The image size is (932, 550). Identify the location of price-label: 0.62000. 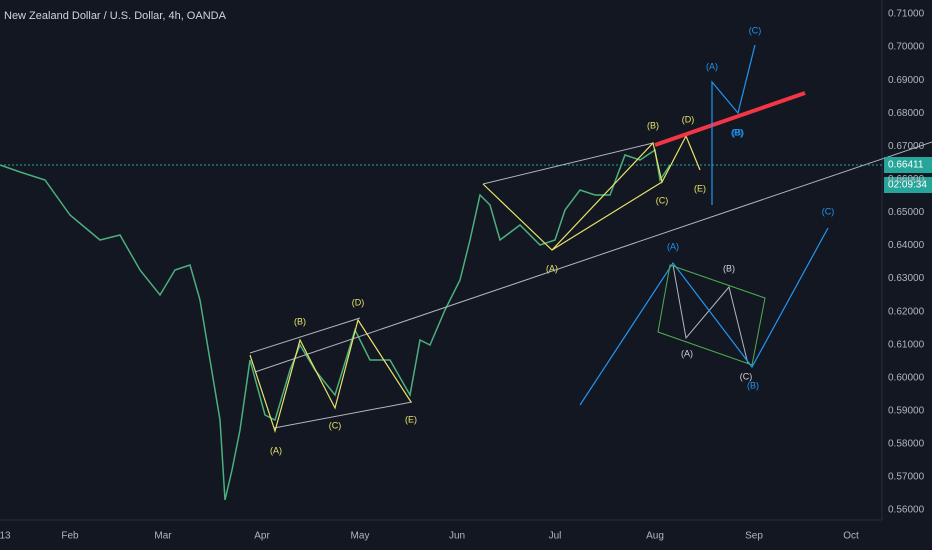
(906, 311).